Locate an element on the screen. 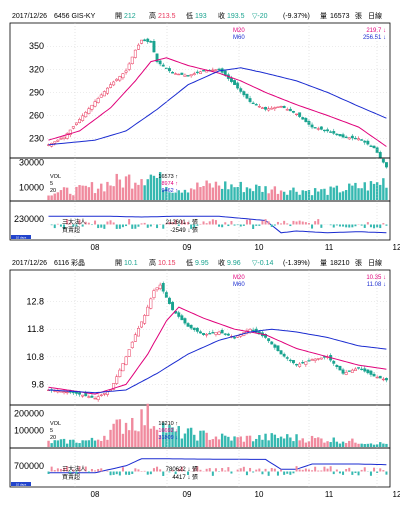 The height and width of the screenshot is (515, 400). inst-legend-label-2: 買賣超 is located at coordinates (71, 230).